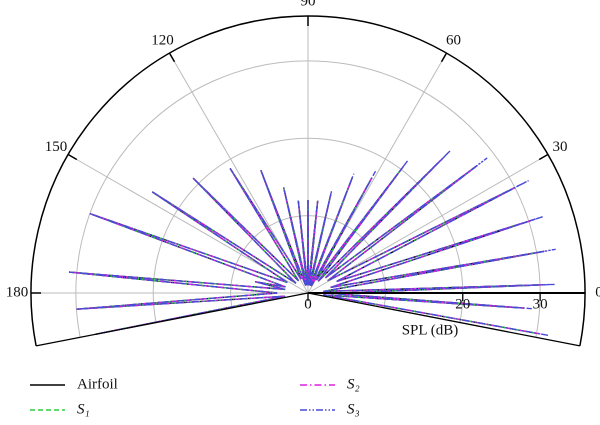 This screenshot has width=600, height=425. What do you see at coordinates (162, 40) in the screenshot?
I see `theta-tick-label: 120` at bounding box center [162, 40].